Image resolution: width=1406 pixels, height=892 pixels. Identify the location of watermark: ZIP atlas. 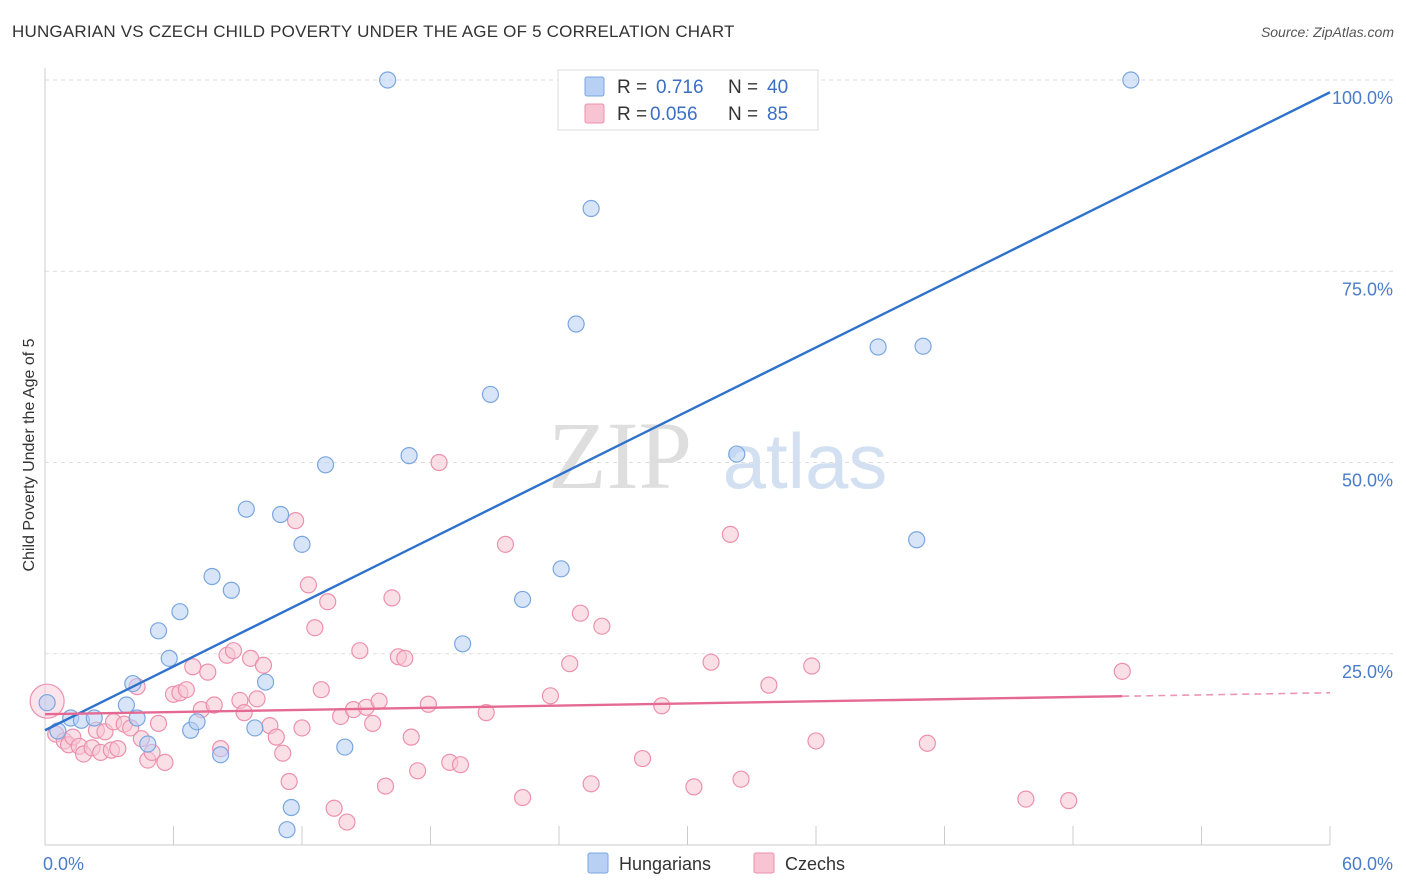
(717, 455).